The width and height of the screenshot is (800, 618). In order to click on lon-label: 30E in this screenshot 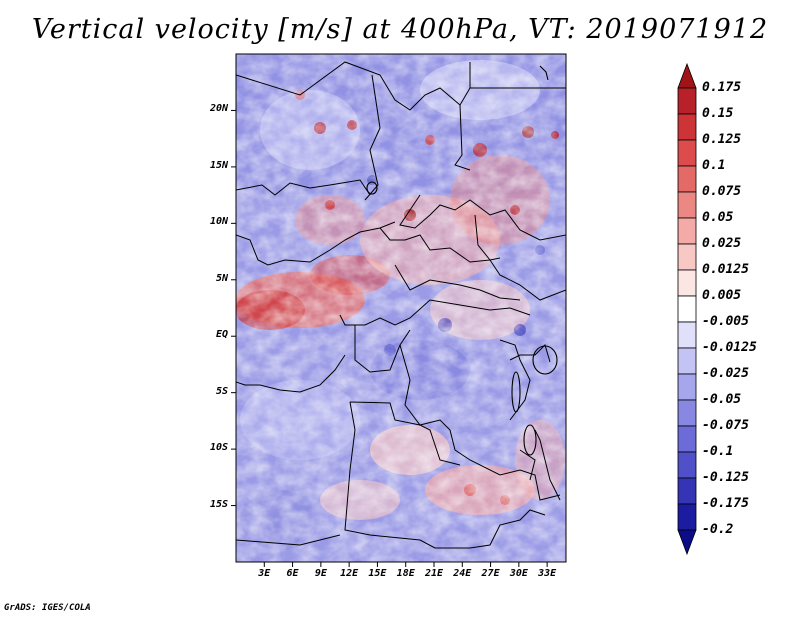, I will do `click(518, 573)`.